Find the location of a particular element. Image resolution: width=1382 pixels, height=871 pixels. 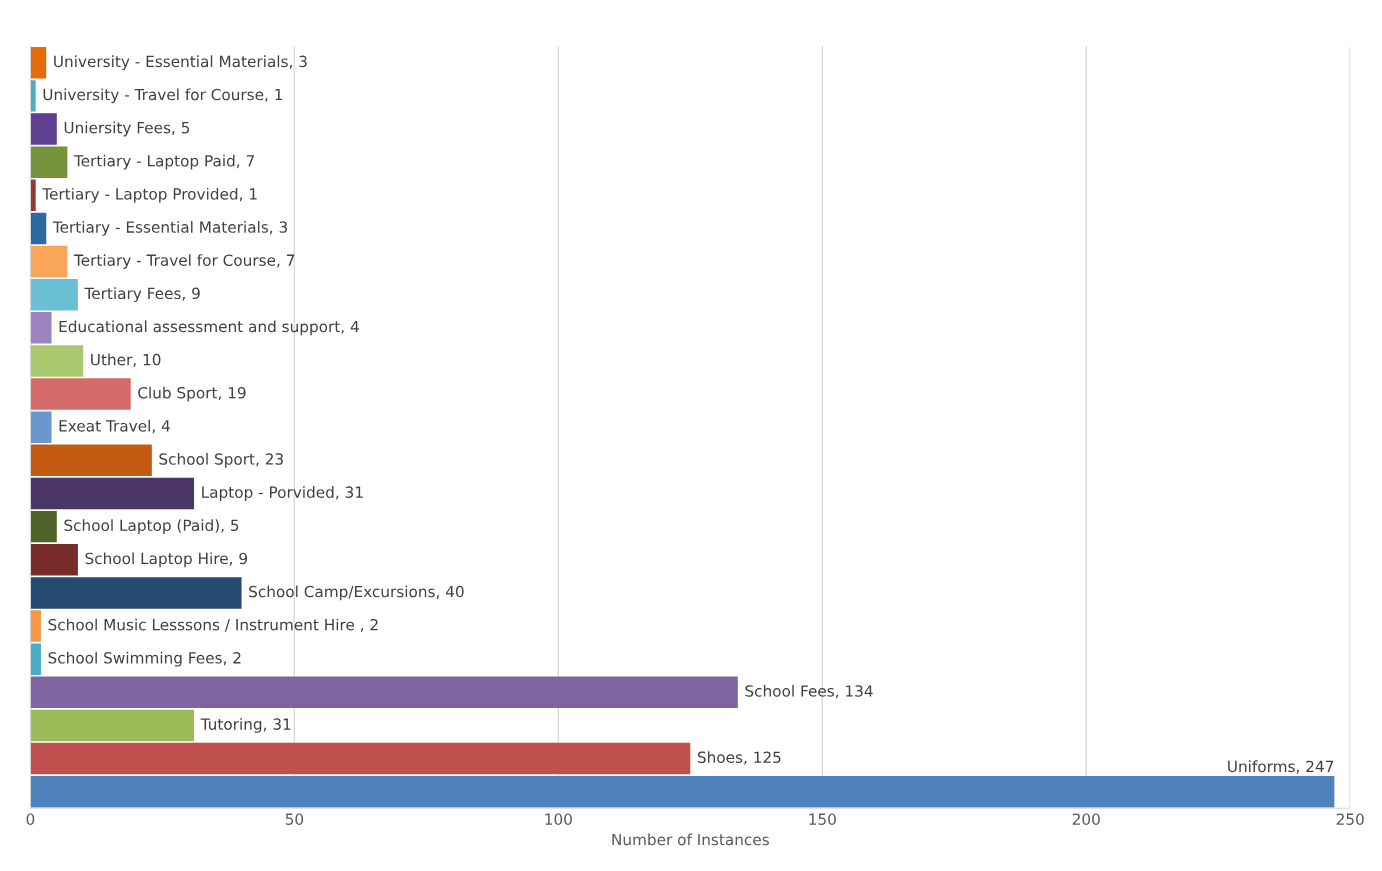

data-label: Laptop - Porvided, 31 is located at coordinates (282, 493).